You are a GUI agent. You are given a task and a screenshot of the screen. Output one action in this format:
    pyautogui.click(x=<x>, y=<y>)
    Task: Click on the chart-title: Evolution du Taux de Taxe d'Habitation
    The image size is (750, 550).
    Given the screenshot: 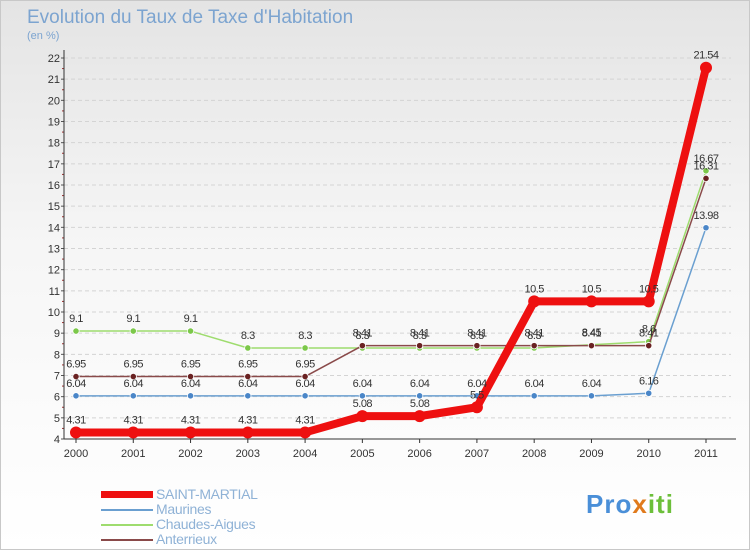 What is the action you would take?
    pyautogui.click(x=190, y=17)
    